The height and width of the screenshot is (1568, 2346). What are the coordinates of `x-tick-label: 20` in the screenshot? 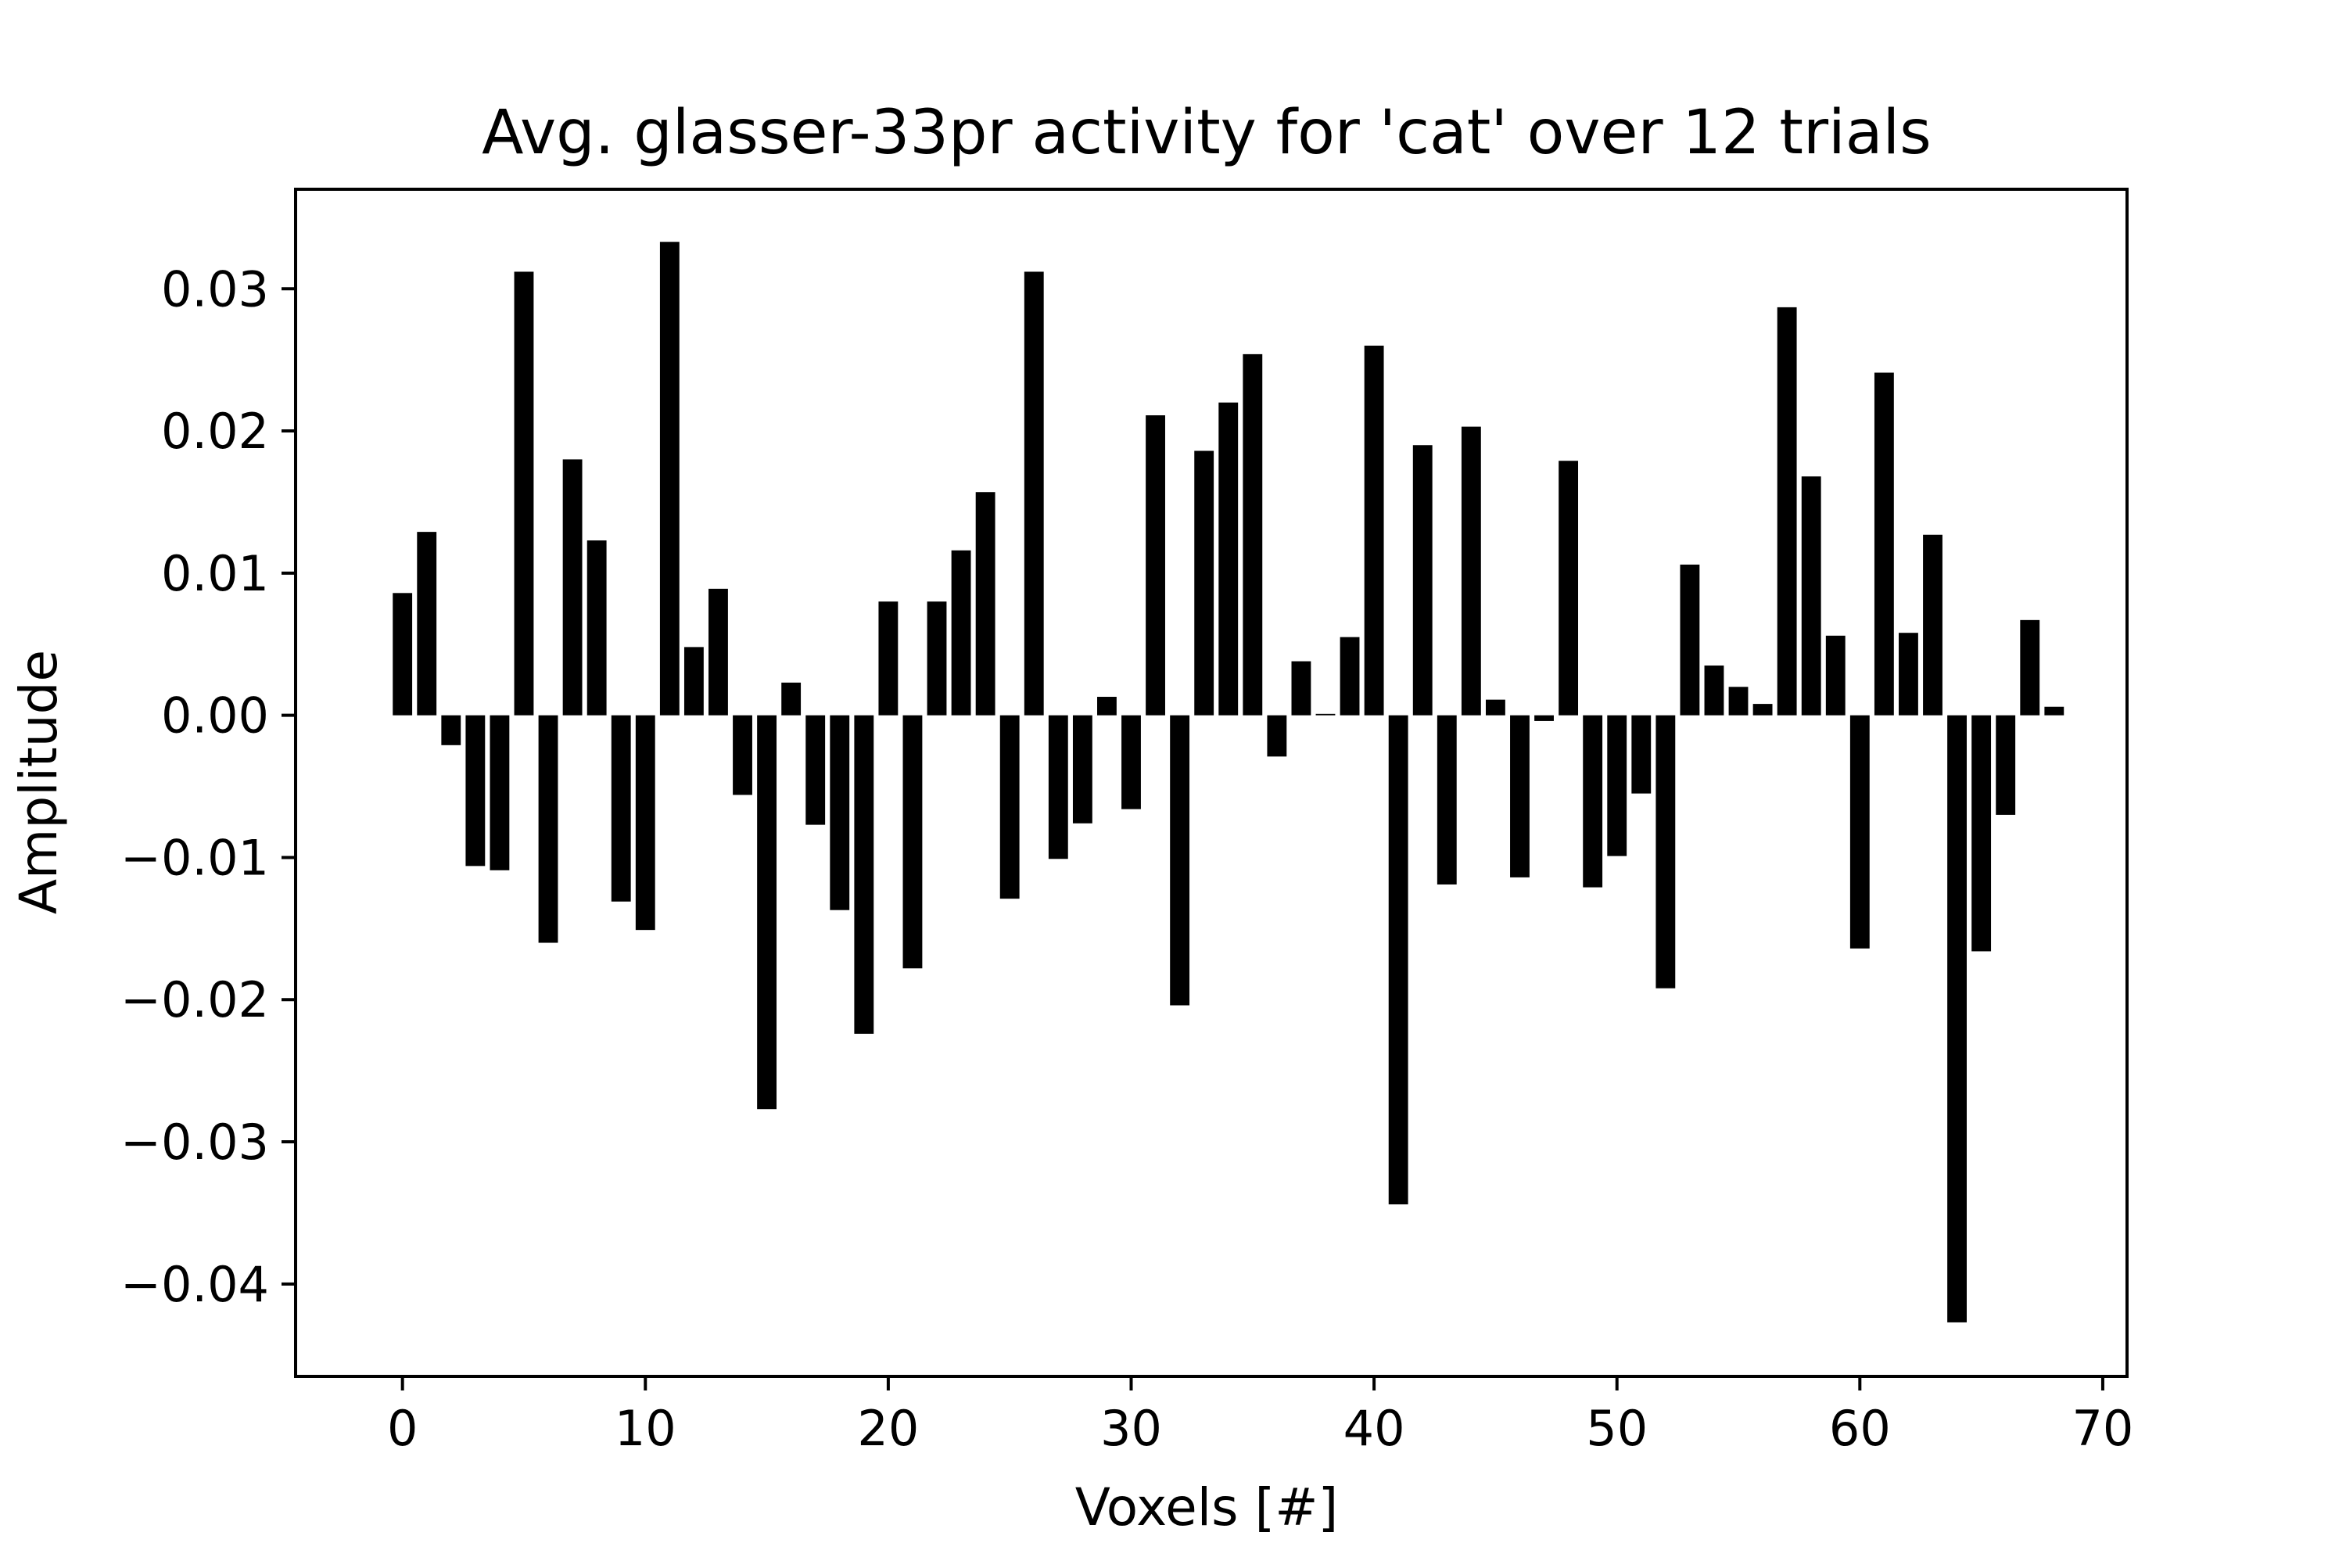 It's located at (888, 1428).